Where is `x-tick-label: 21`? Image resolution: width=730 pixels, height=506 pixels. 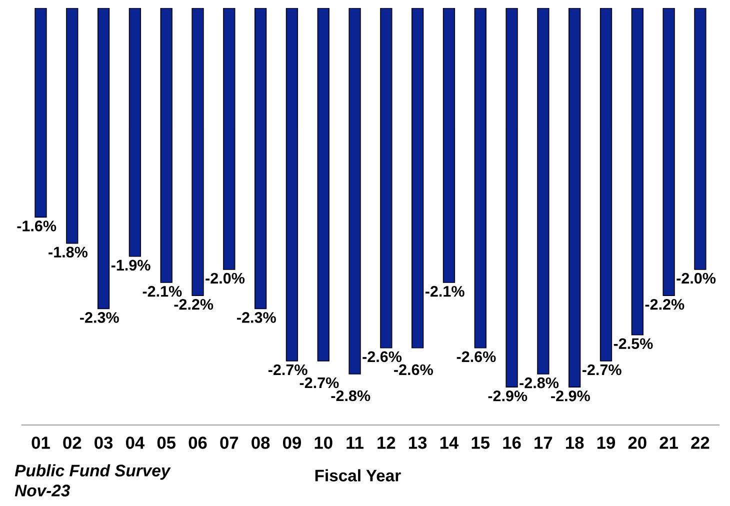 x-tick-label: 21 is located at coordinates (669, 442).